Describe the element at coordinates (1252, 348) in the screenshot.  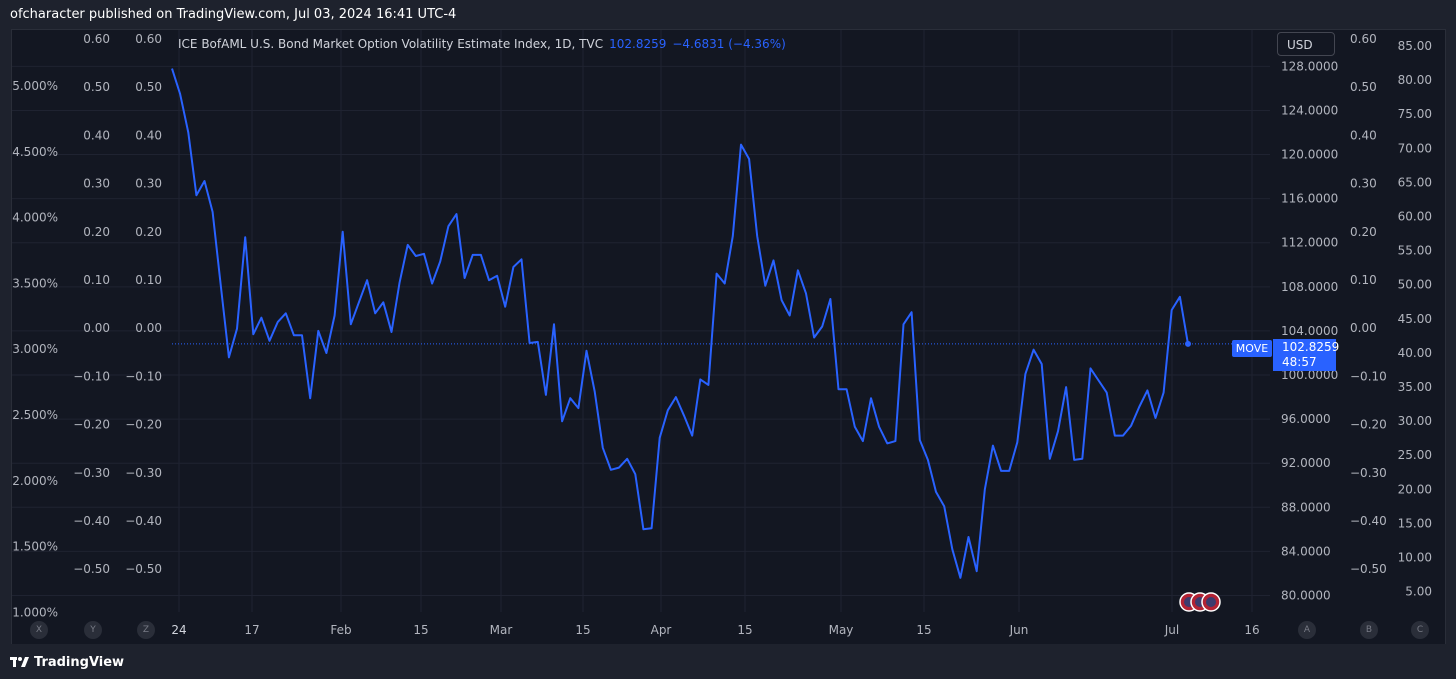
I see `symbol-tag: MOVE` at that location.